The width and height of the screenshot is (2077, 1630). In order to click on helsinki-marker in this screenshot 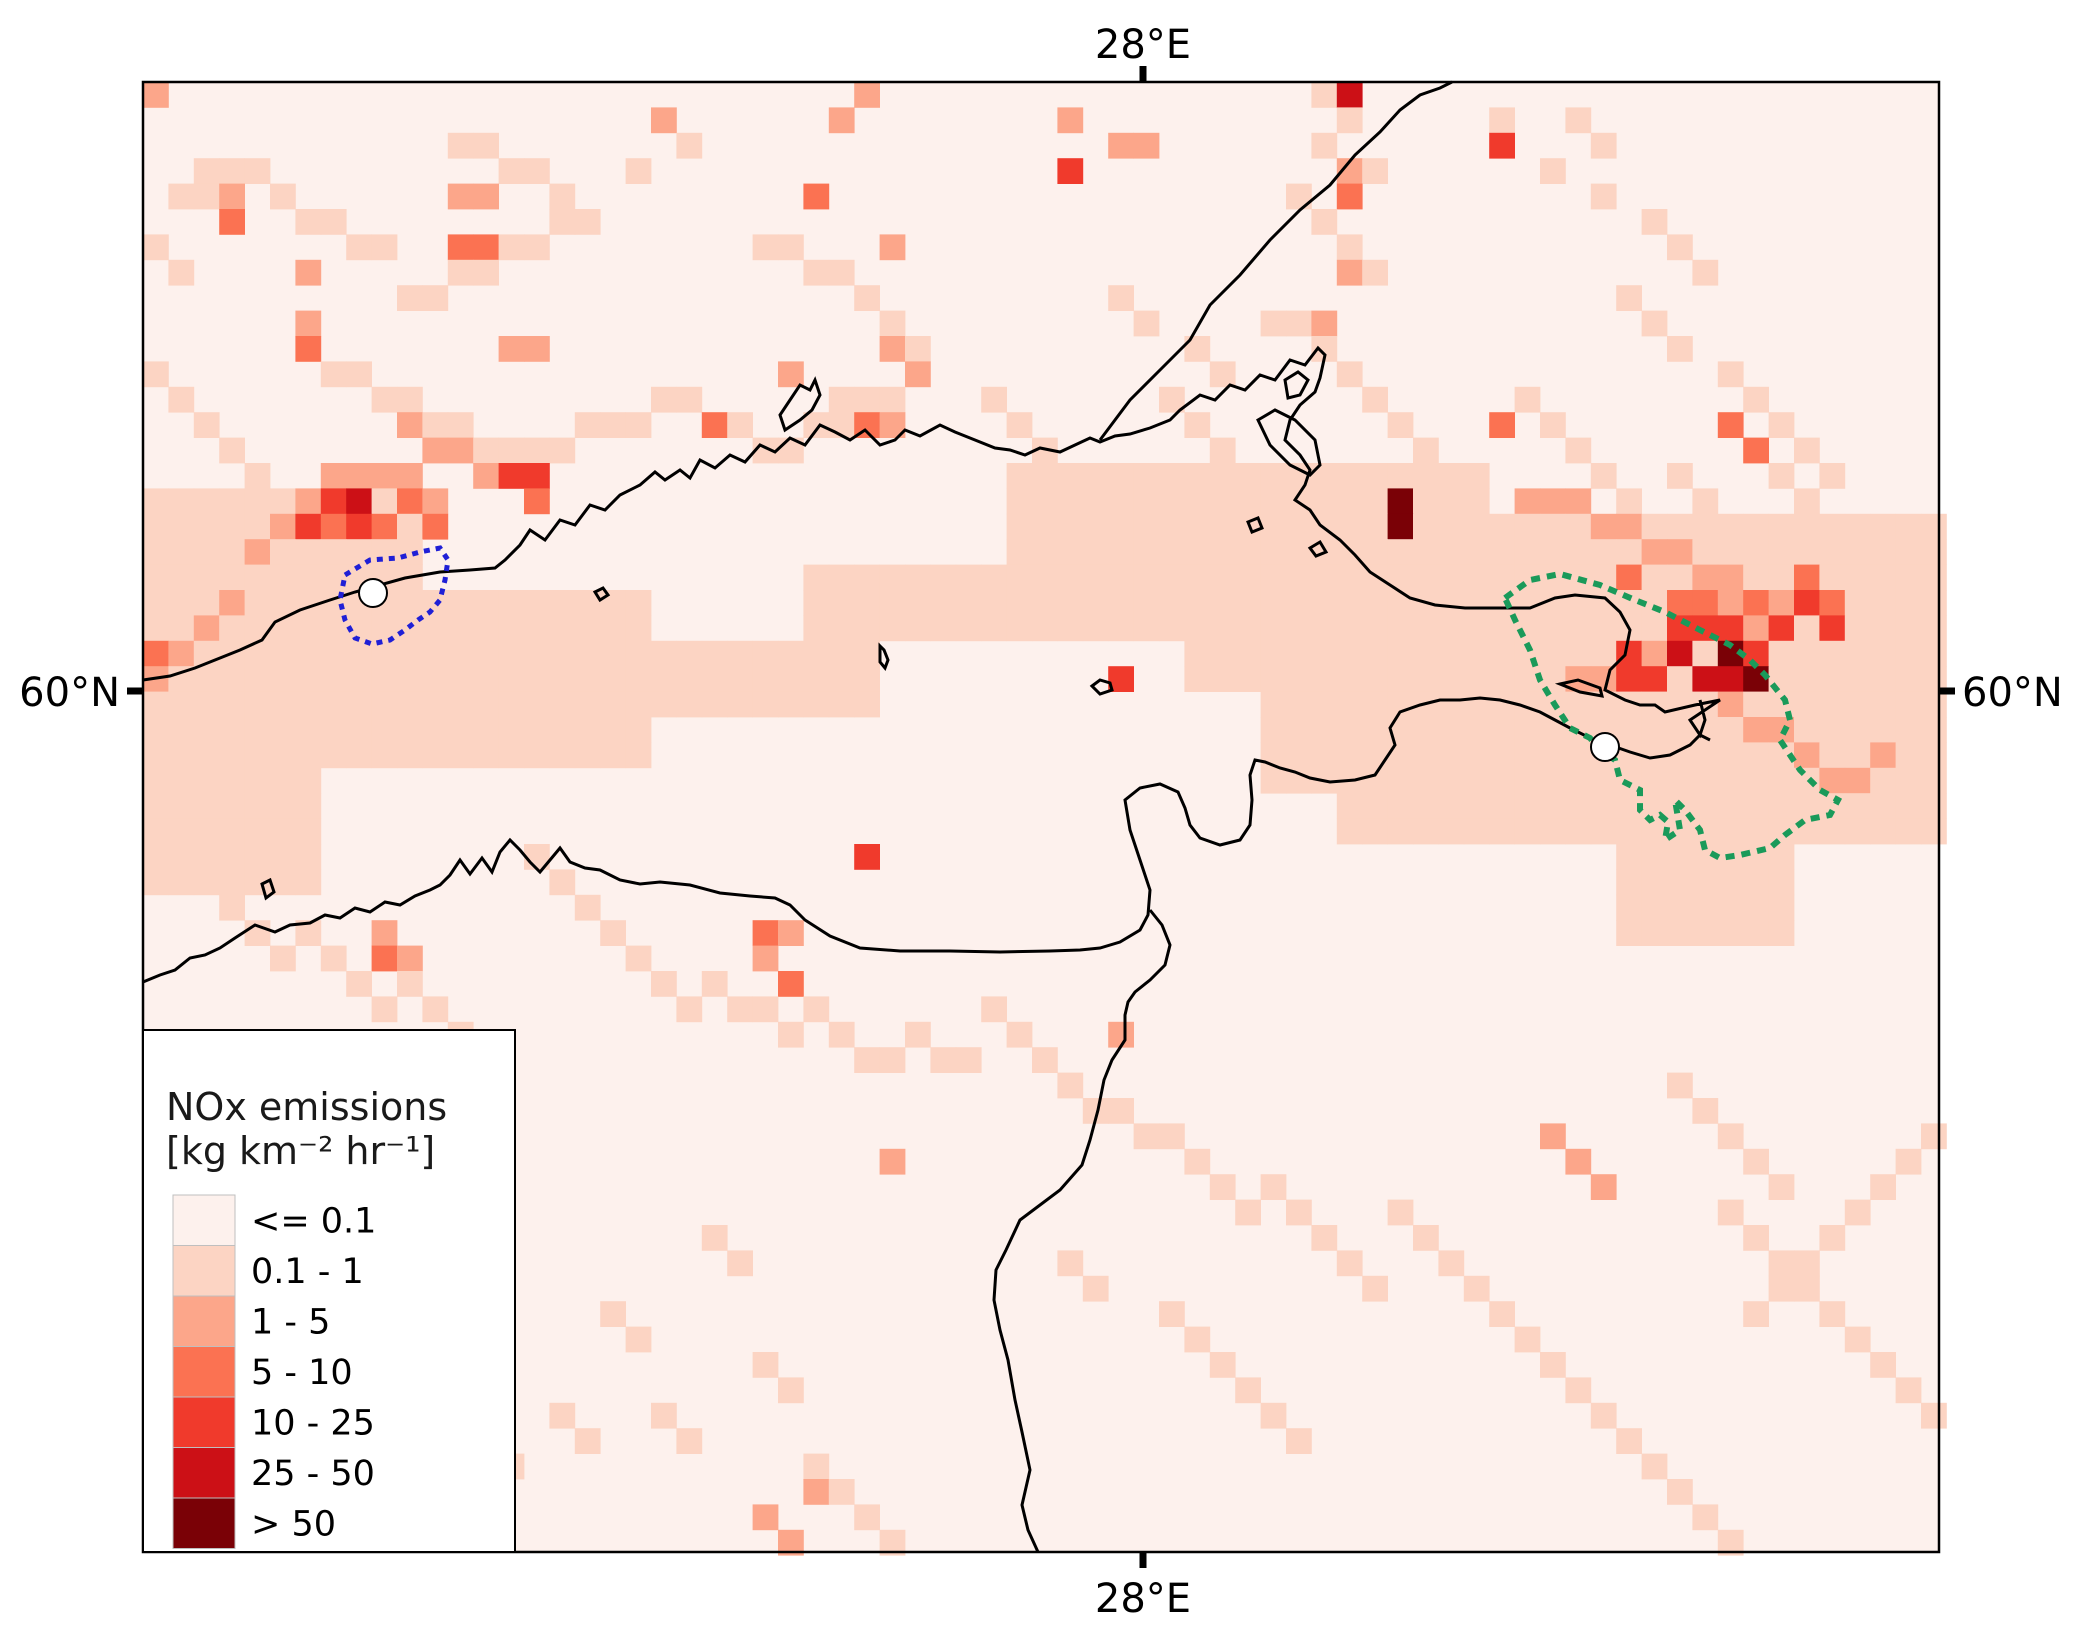, I will do `click(373, 593)`.